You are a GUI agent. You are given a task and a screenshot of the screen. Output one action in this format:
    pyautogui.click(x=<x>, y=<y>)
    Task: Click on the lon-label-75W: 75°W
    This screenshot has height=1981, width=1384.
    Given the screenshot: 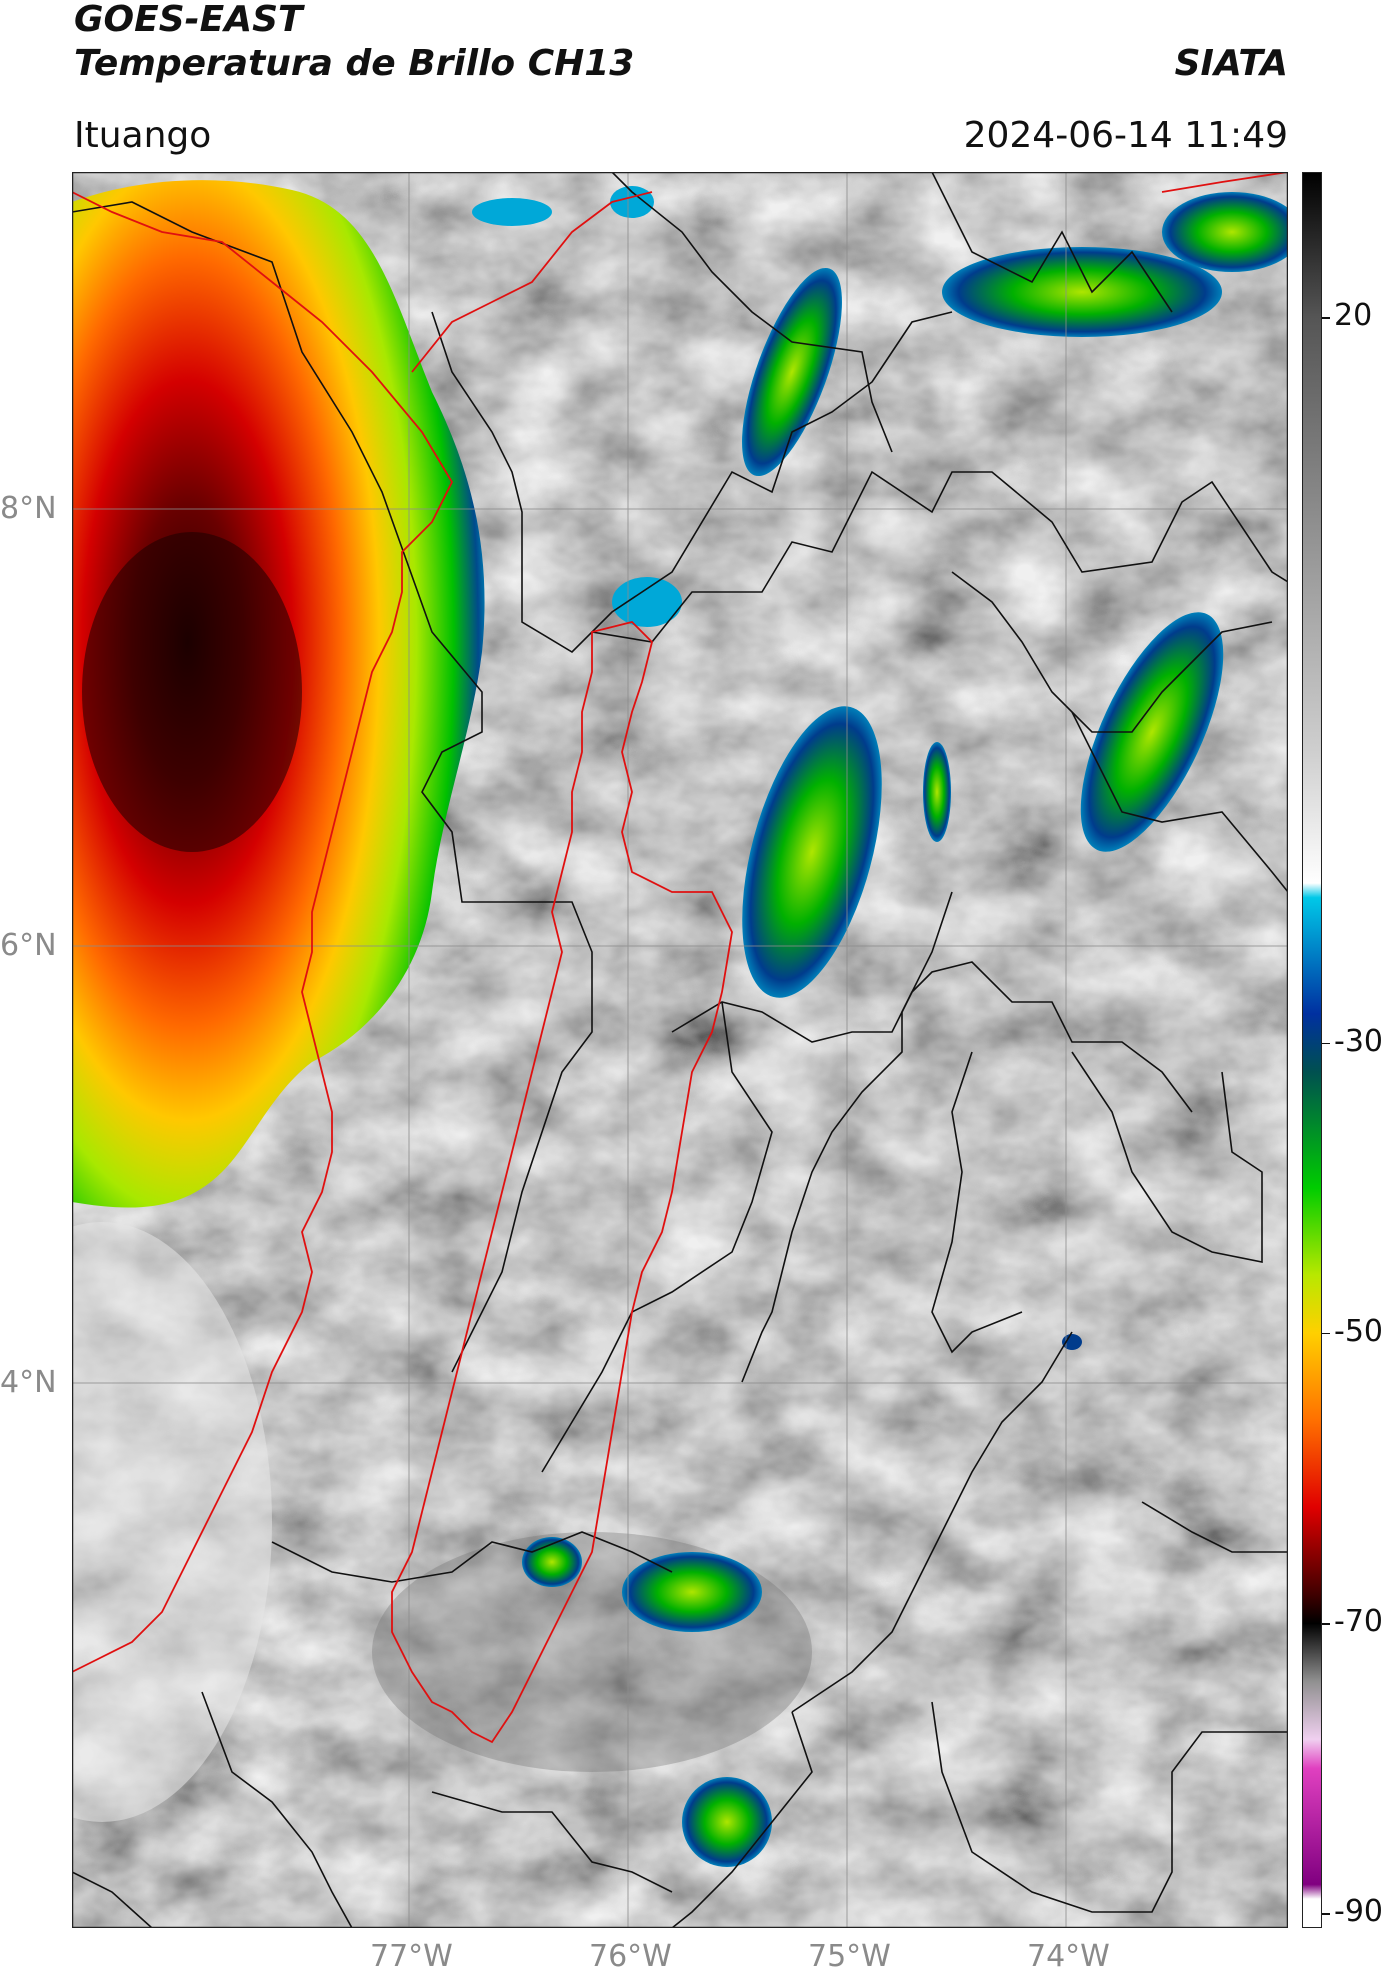 What is the action you would take?
    pyautogui.click(x=849, y=1956)
    